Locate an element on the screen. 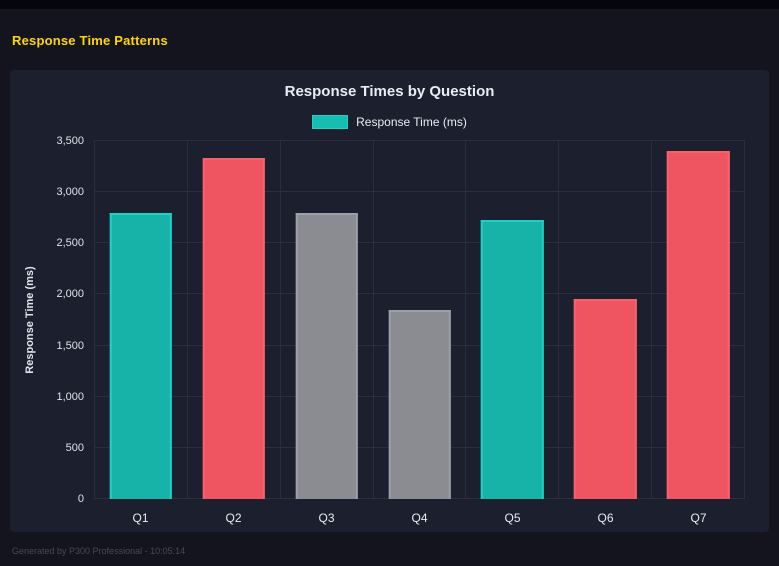  legend-item: Response Time (ms) is located at coordinates (389, 122).